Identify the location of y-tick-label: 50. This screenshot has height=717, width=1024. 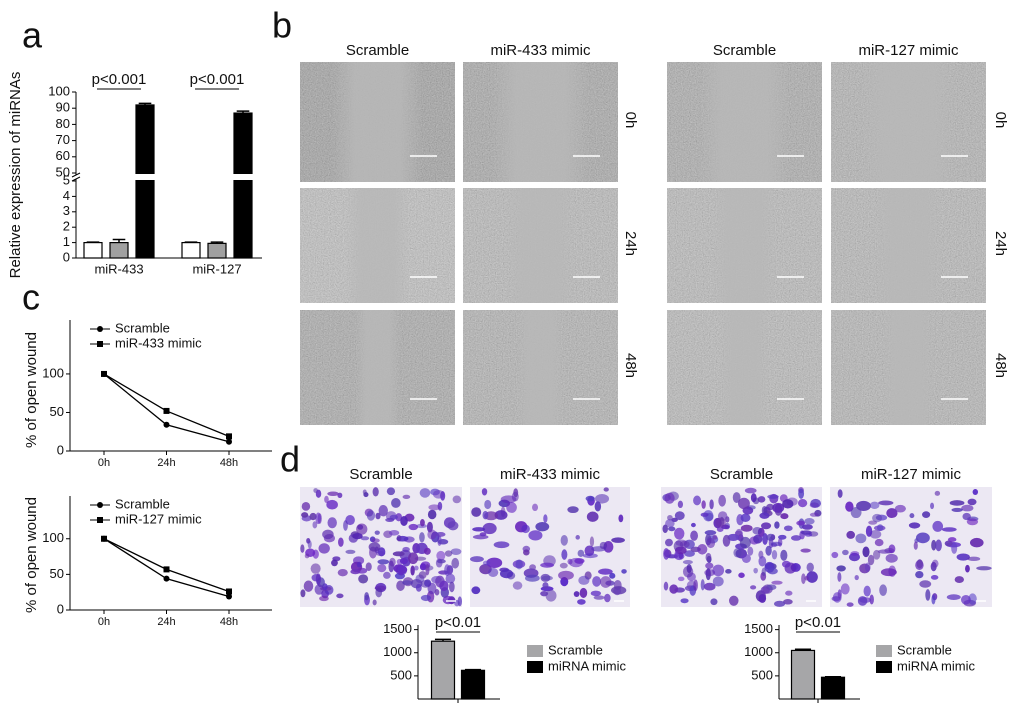
(57, 573).